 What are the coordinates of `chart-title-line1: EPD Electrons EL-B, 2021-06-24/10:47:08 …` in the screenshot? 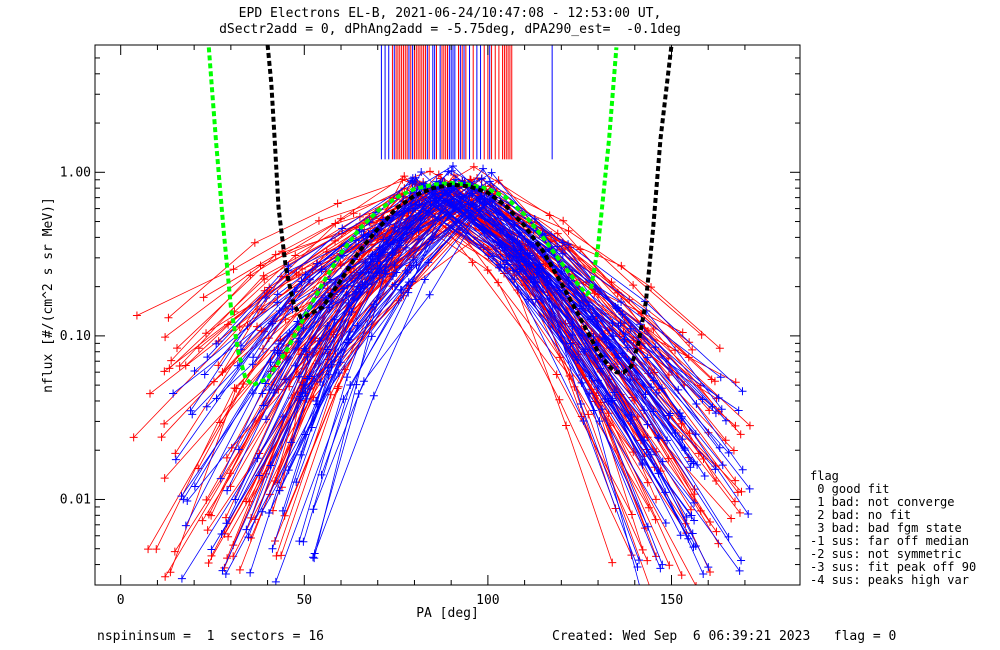 It's located at (450, 13).